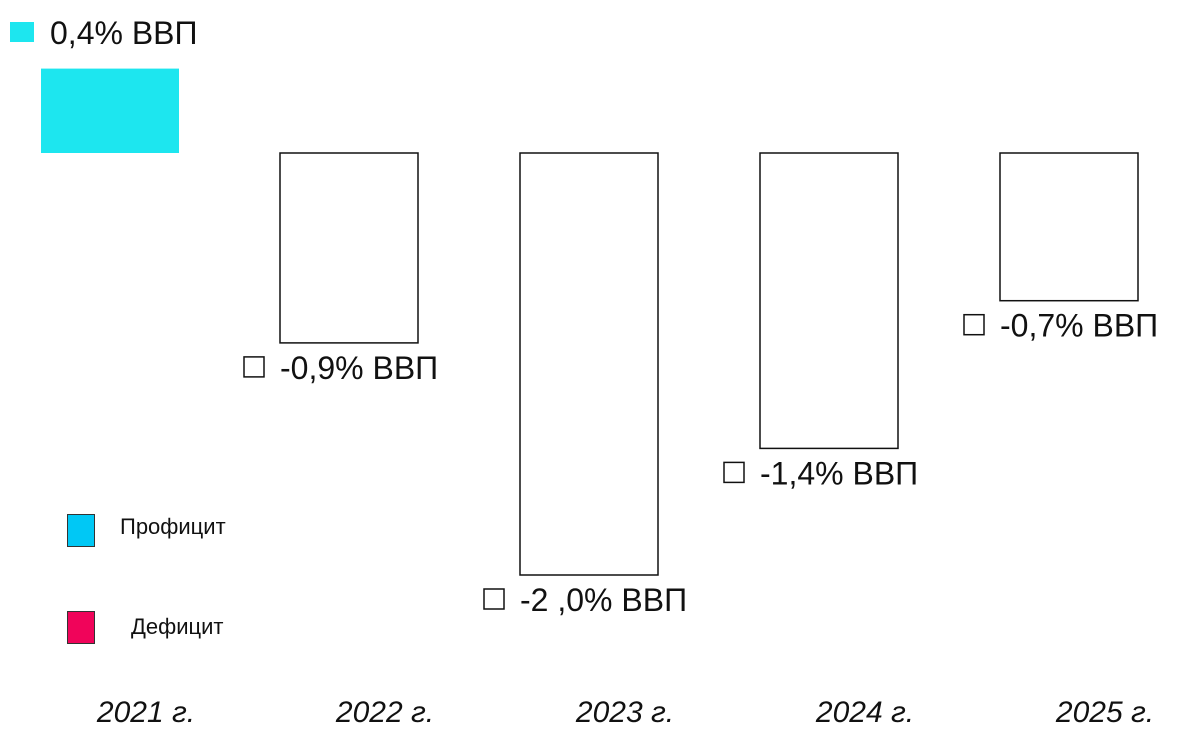 This screenshot has height=740, width=1187. Describe the element at coordinates (384, 712) in the screenshot. I see `category-label-1: 2022 г.` at that location.